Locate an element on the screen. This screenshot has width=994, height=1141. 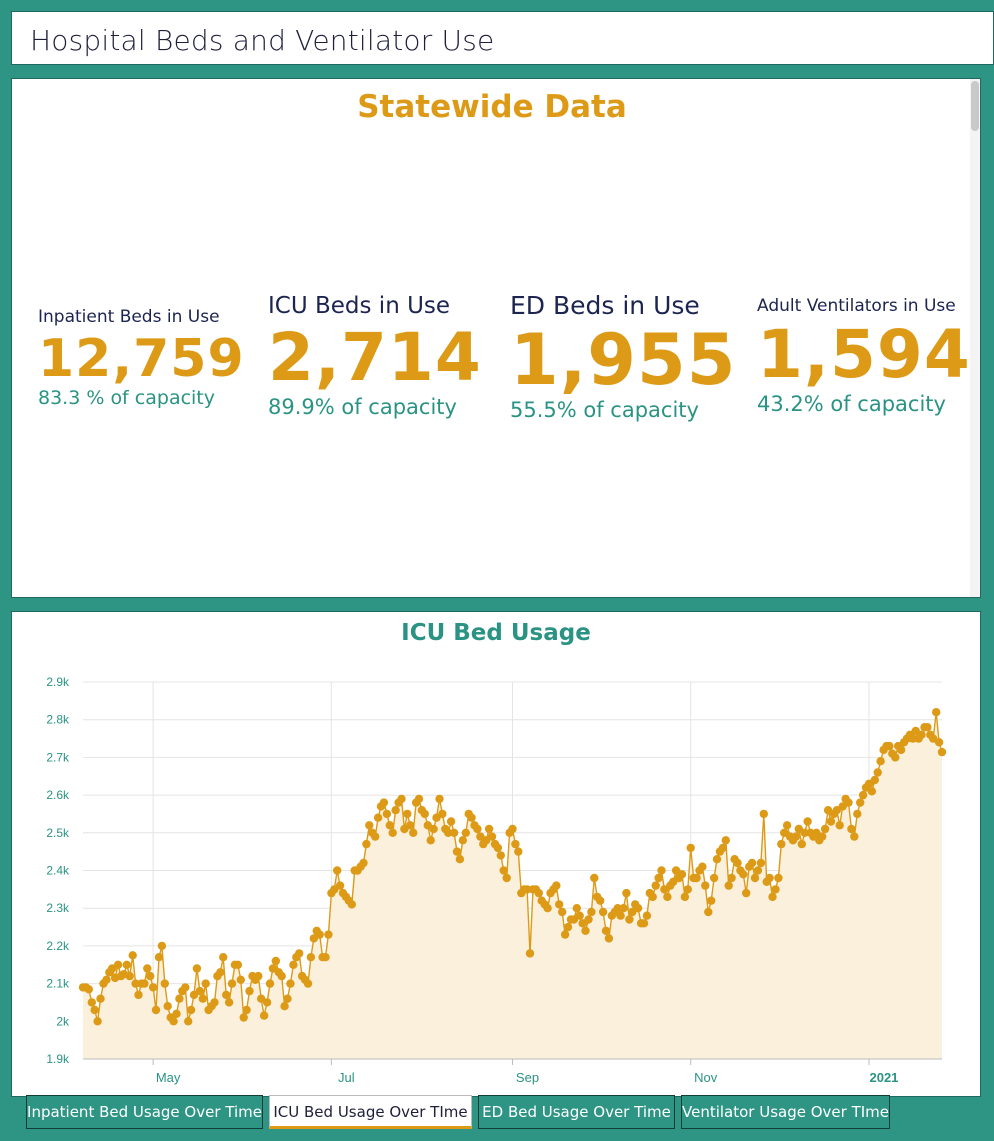
scrollbar is located at coordinates (975, 338).